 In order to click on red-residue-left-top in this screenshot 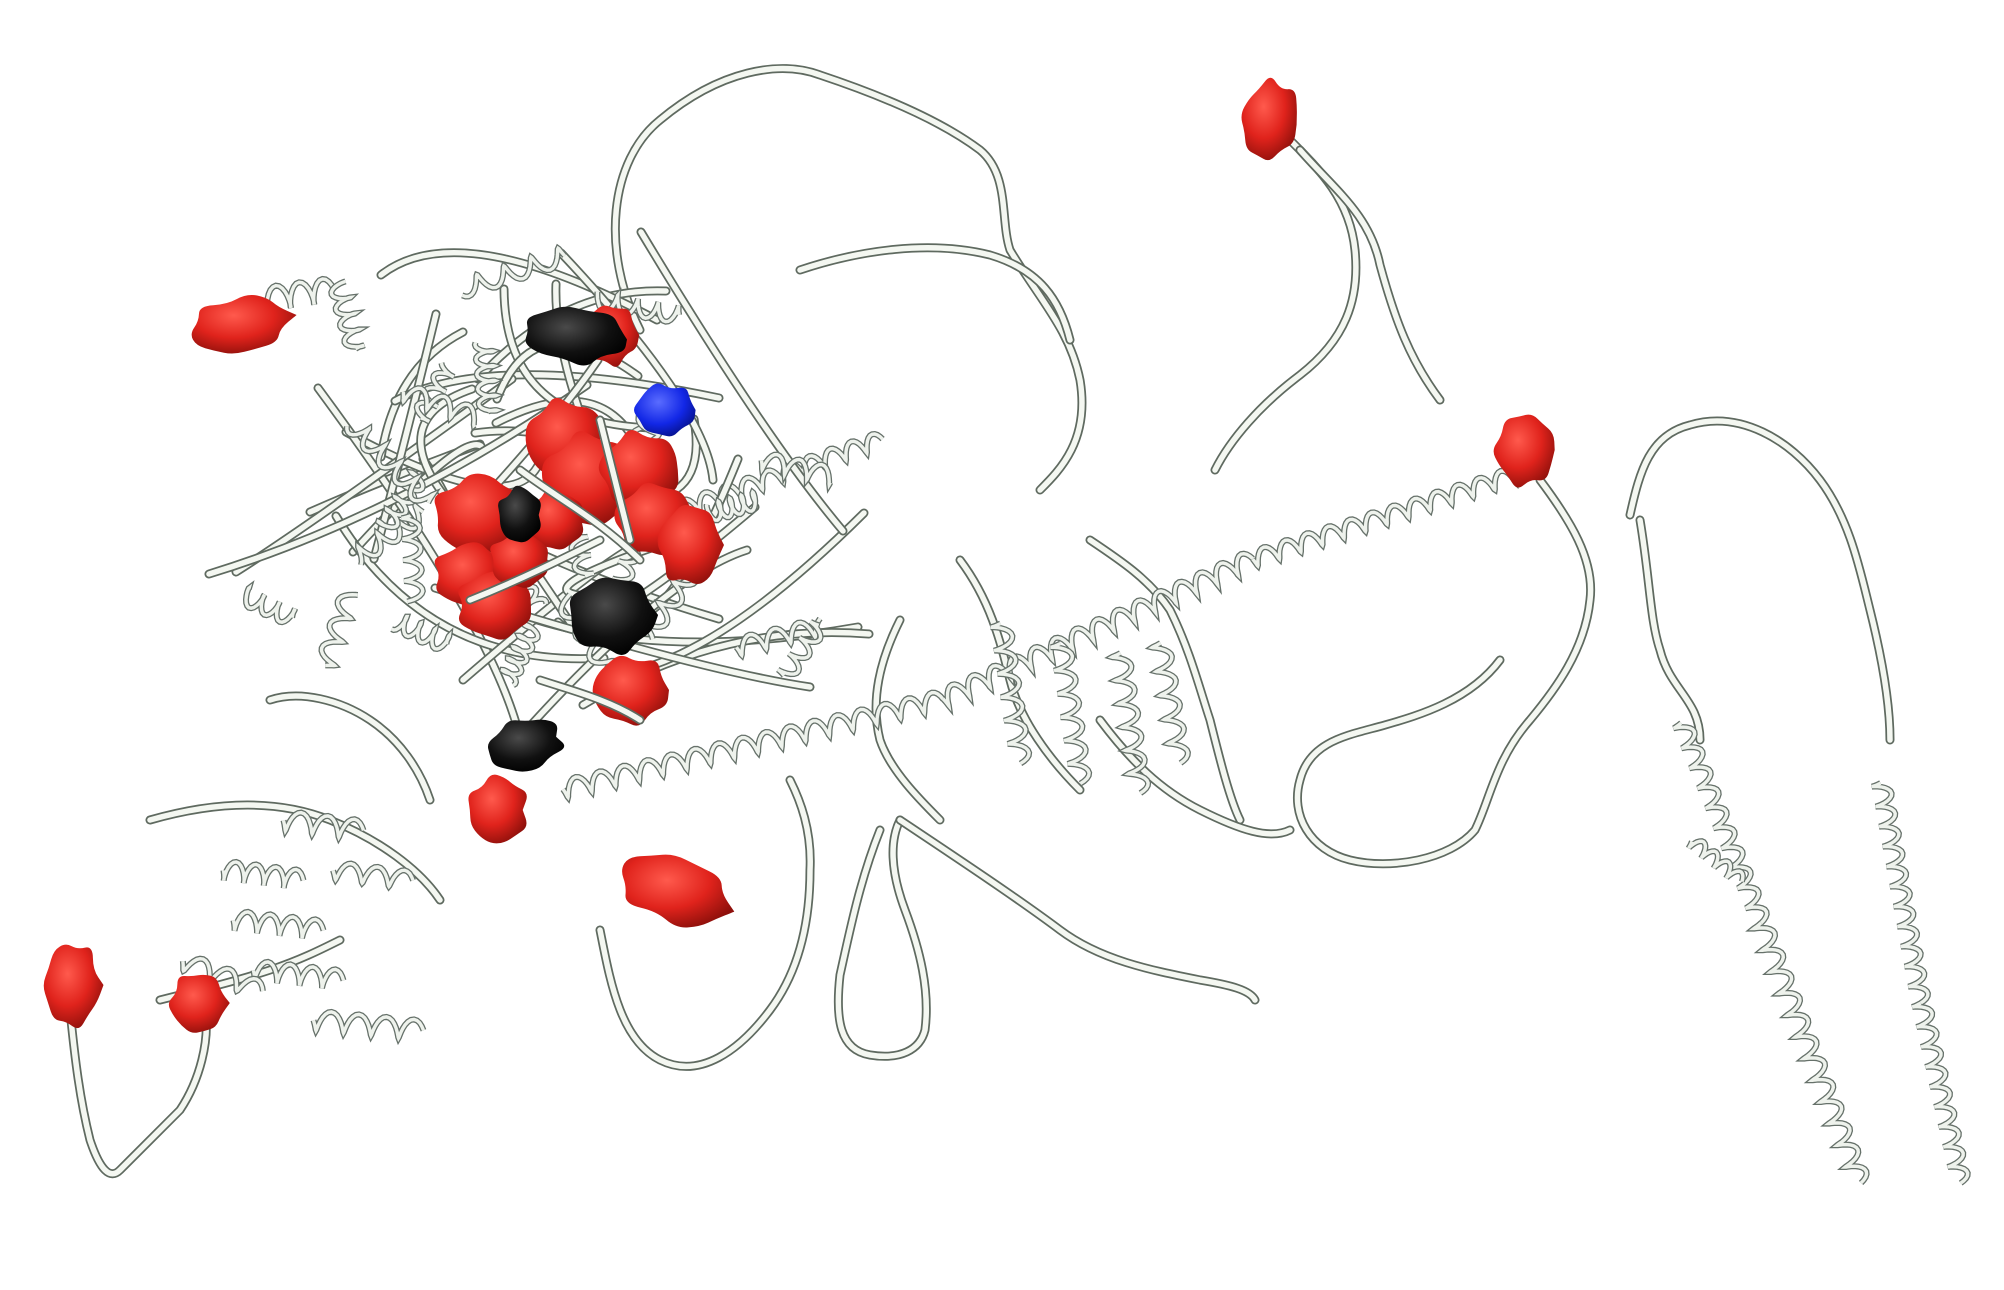, I will do `click(244, 324)`.